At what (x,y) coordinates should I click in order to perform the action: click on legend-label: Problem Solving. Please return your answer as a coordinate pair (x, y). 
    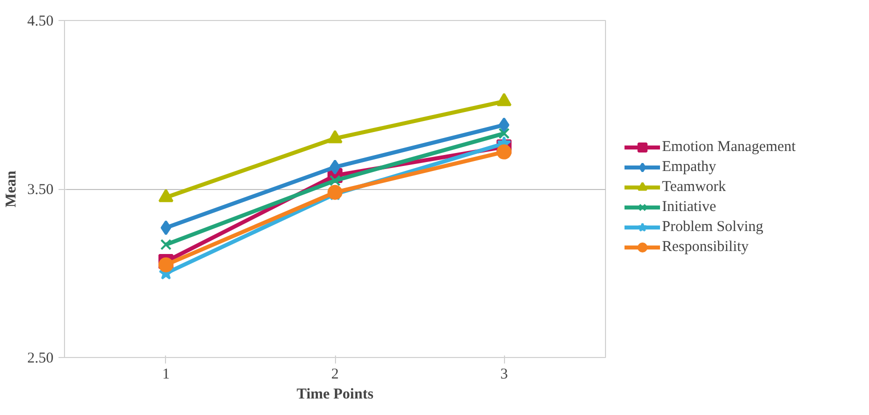
    Looking at the image, I should click on (713, 227).